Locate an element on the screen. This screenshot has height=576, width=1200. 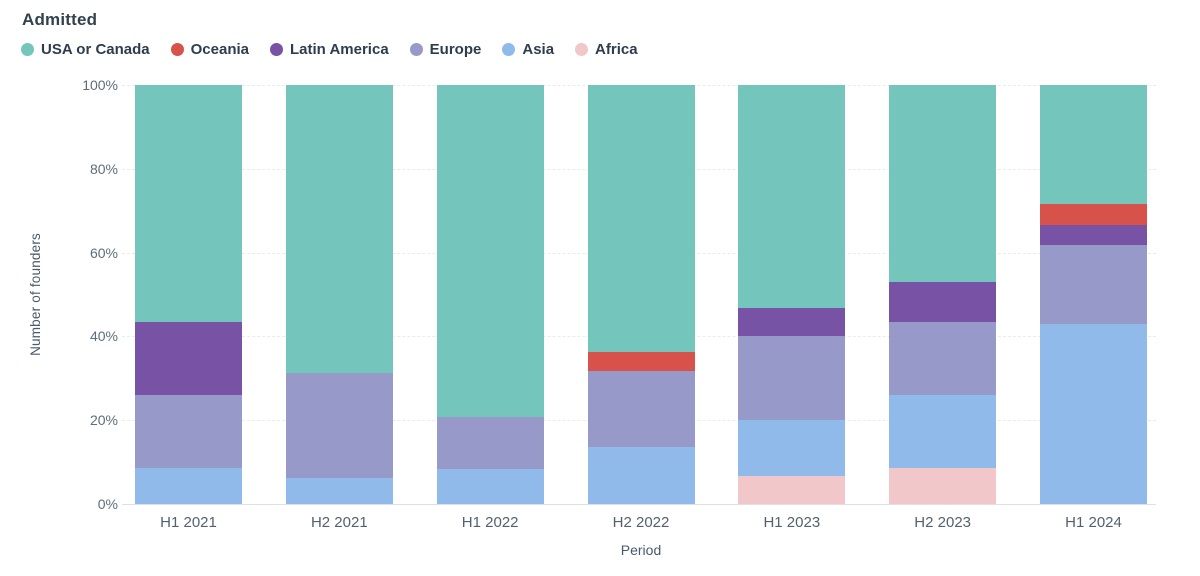
legend-item-oceania: Oceania is located at coordinates (210, 49).